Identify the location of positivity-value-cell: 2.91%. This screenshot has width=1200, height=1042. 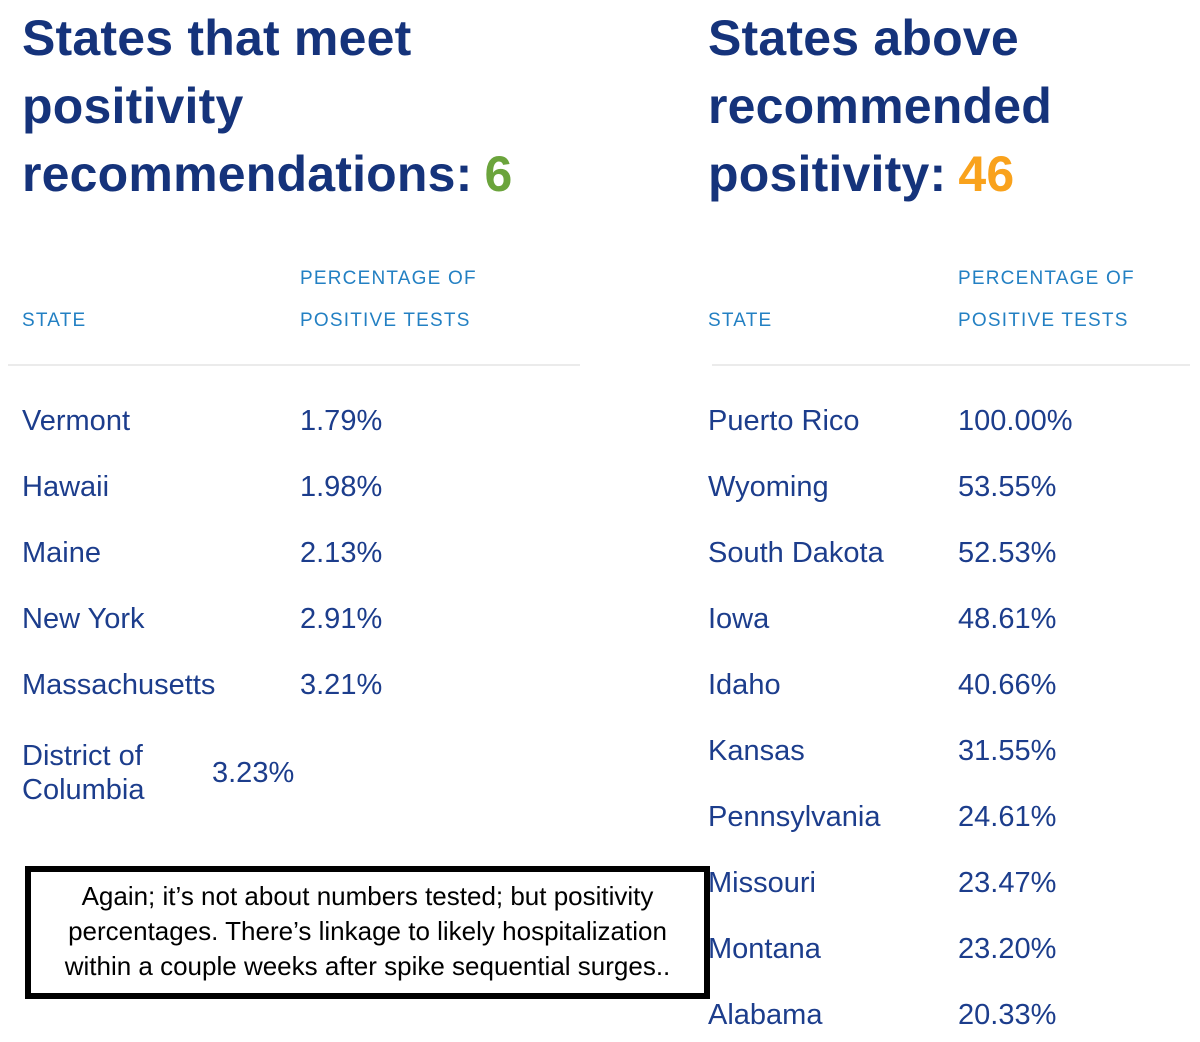
(341, 619).